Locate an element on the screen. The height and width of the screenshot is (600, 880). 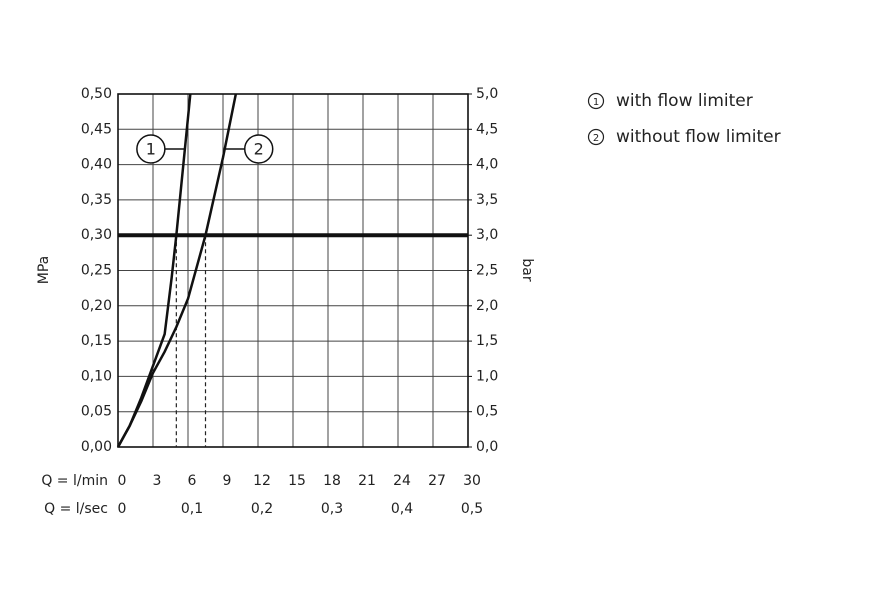
y-tick-label: 0,10 is located at coordinates (96, 376).